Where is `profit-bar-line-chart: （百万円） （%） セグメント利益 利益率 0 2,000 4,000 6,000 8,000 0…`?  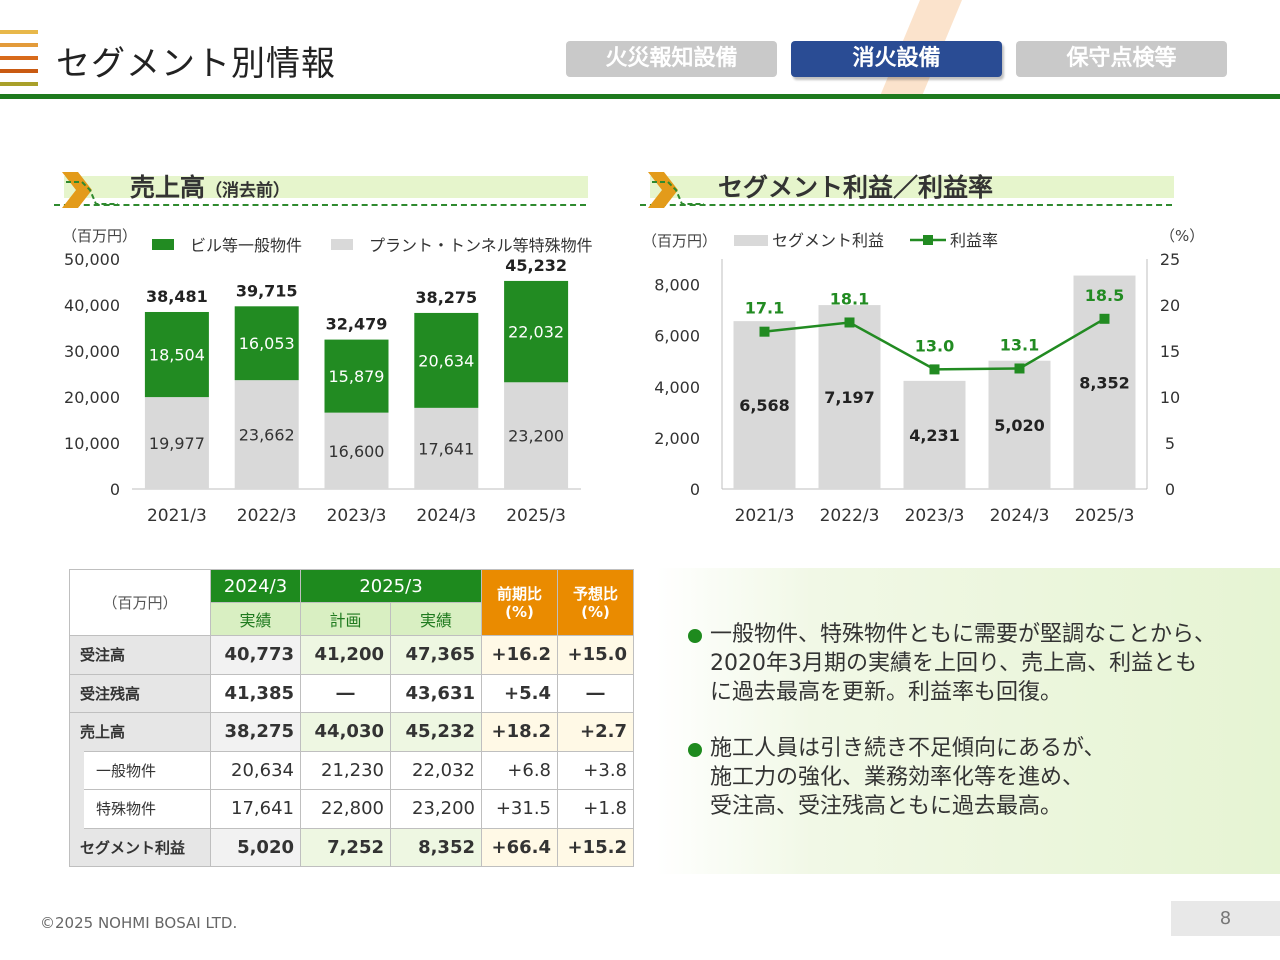
profit-bar-line-chart: （百万円） （%） セグメント利益 利益率 0 2,000 4,000 6,000 8,000 0… is located at coordinates (921, 376).